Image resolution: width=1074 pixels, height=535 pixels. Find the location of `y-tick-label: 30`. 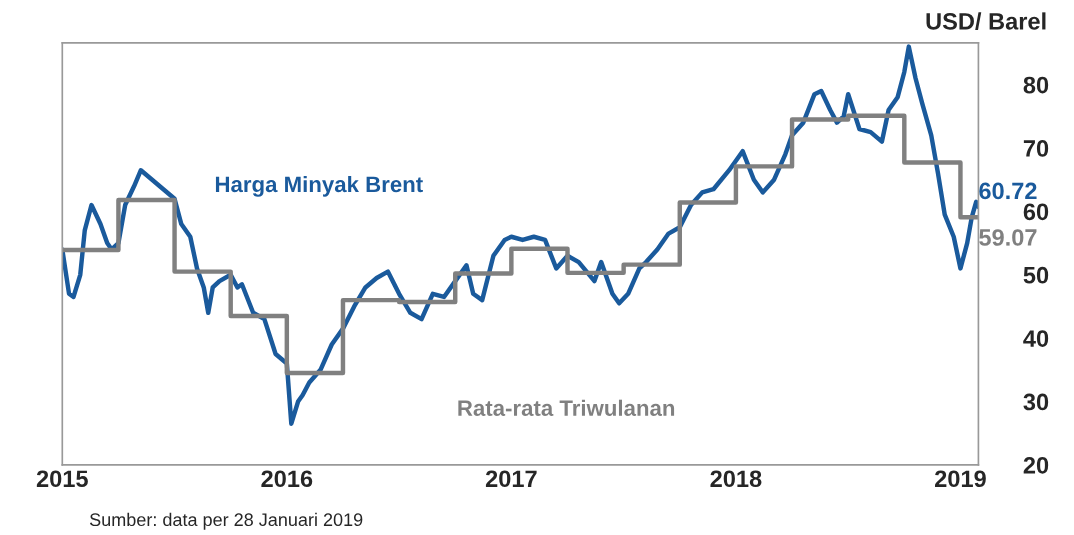

y-tick-label: 30 is located at coordinates (1036, 402).